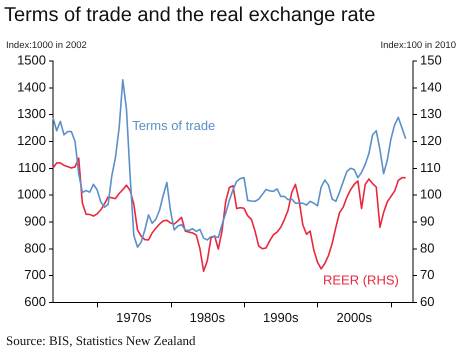 This screenshot has height=351, width=460. Describe the element at coordinates (361, 280) in the screenshot. I see `series-label: REER (RHS)` at that location.